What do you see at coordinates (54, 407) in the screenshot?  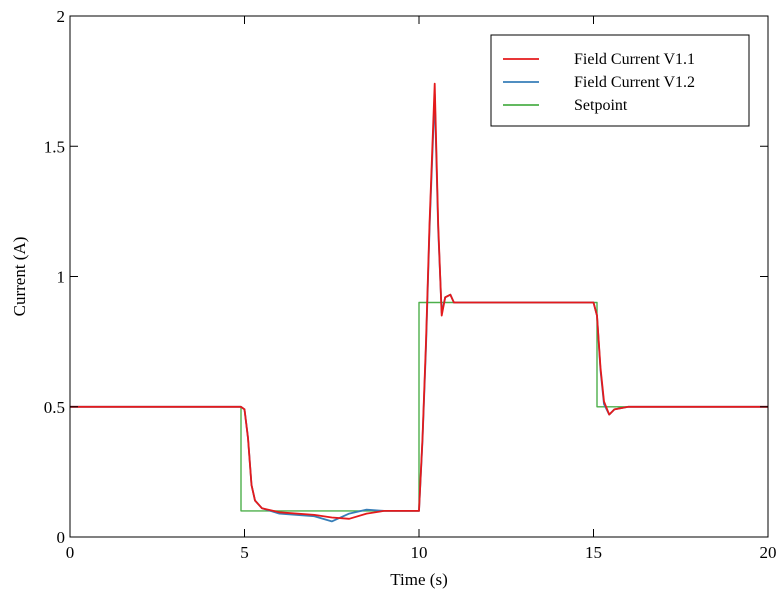 I see `y-tick-label: 0.5` at bounding box center [54, 407].